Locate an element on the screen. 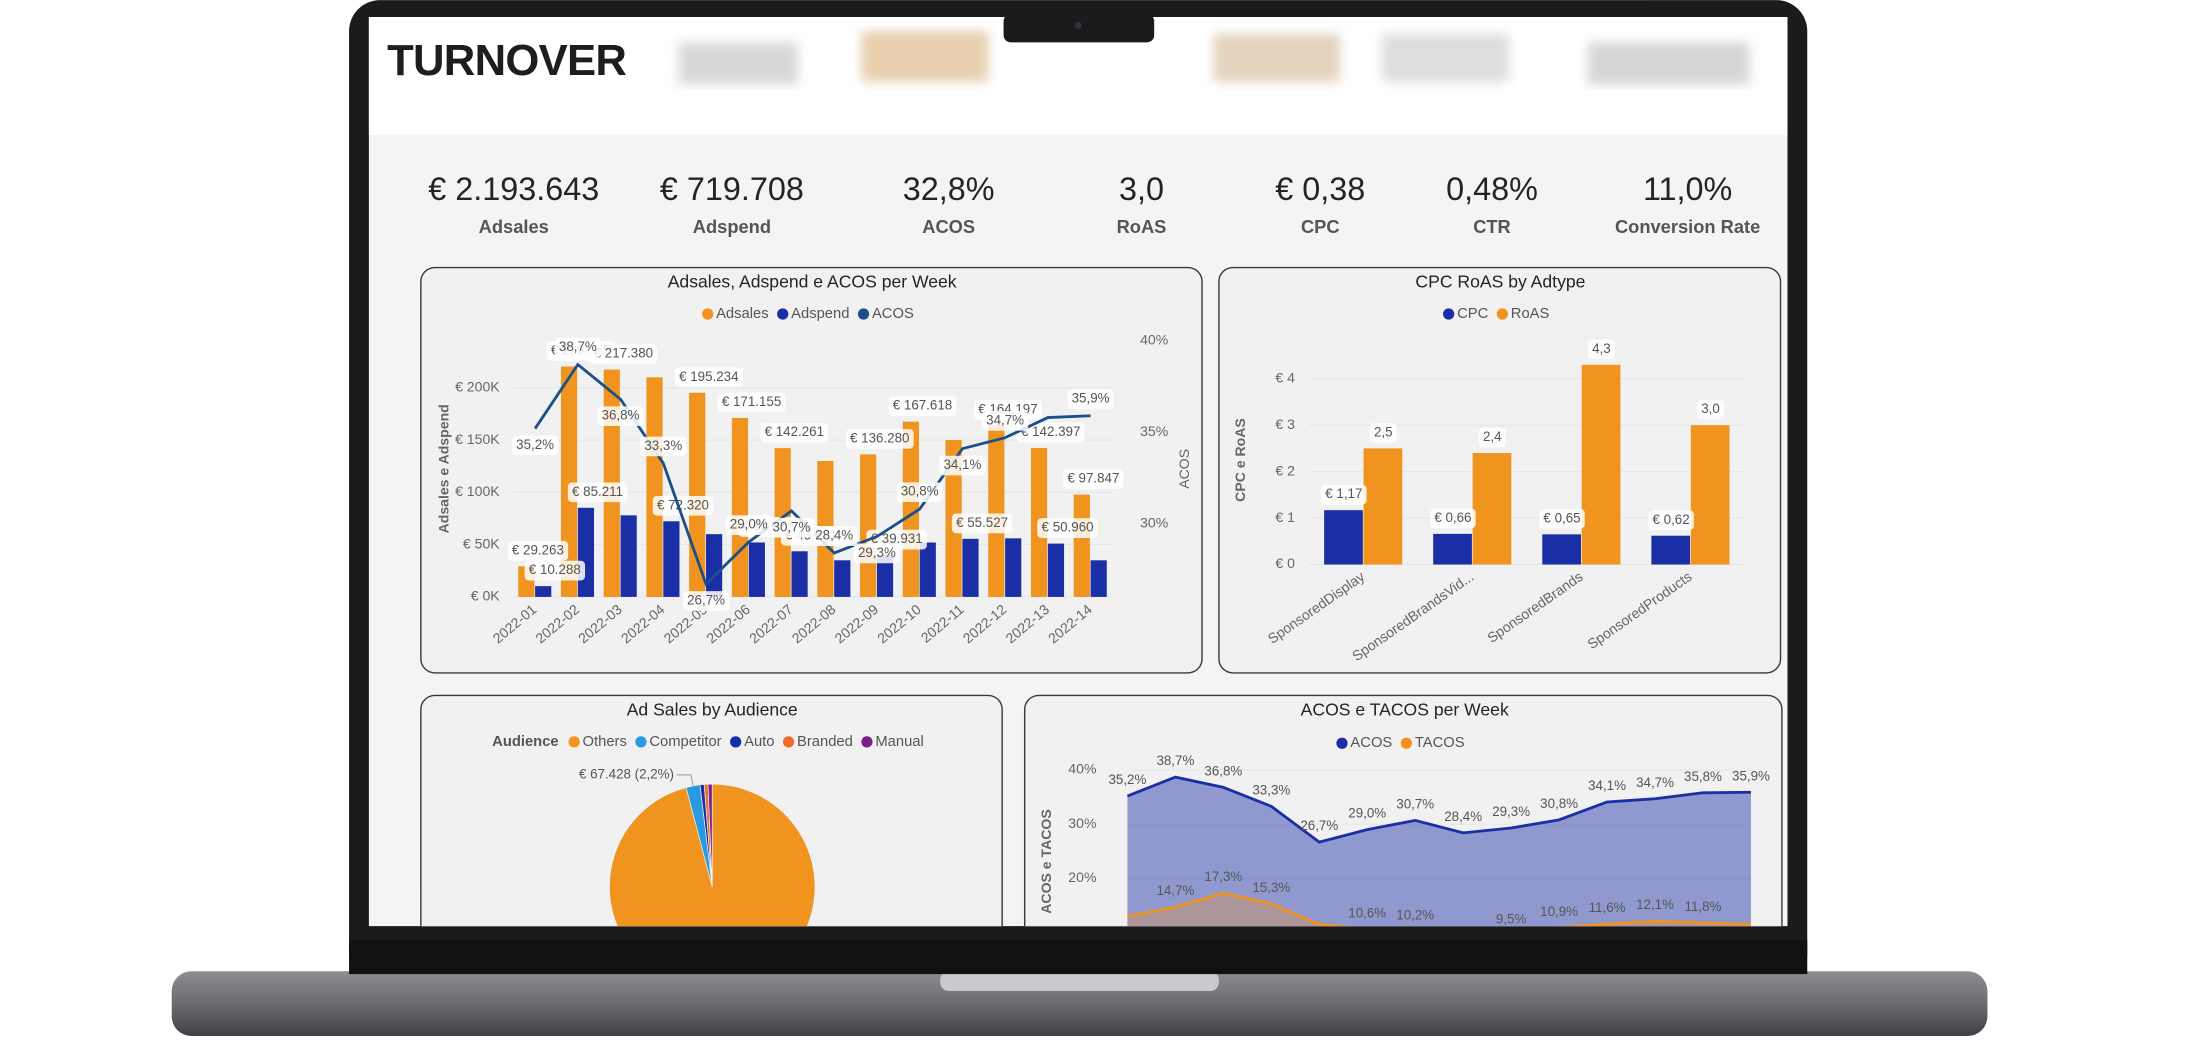 The width and height of the screenshot is (2207, 1046). data-label: € 85.211 is located at coordinates (597, 491).